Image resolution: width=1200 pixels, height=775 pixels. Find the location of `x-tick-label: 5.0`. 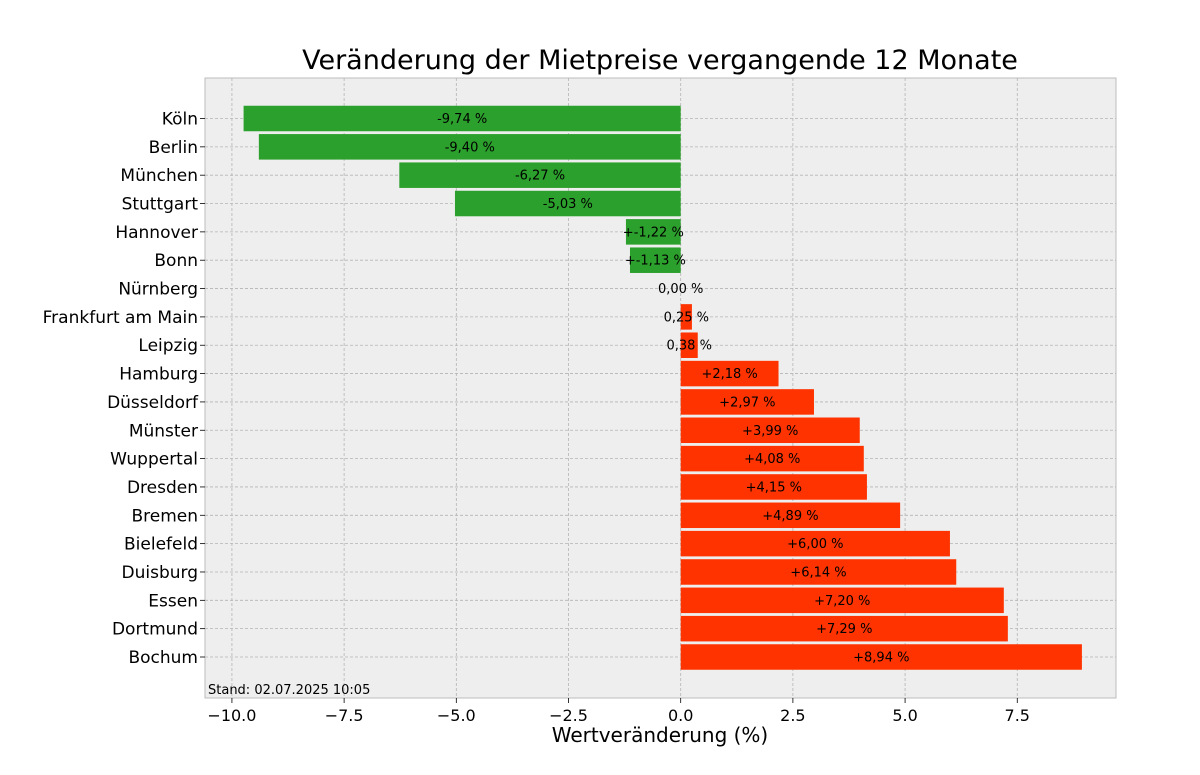

x-tick-label: 5.0 is located at coordinates (904, 715).